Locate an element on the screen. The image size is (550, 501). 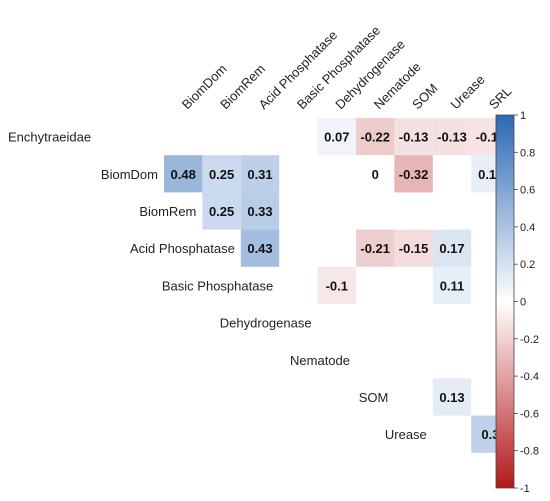
cell-value-label: -0.32 is located at coordinates (414, 174).